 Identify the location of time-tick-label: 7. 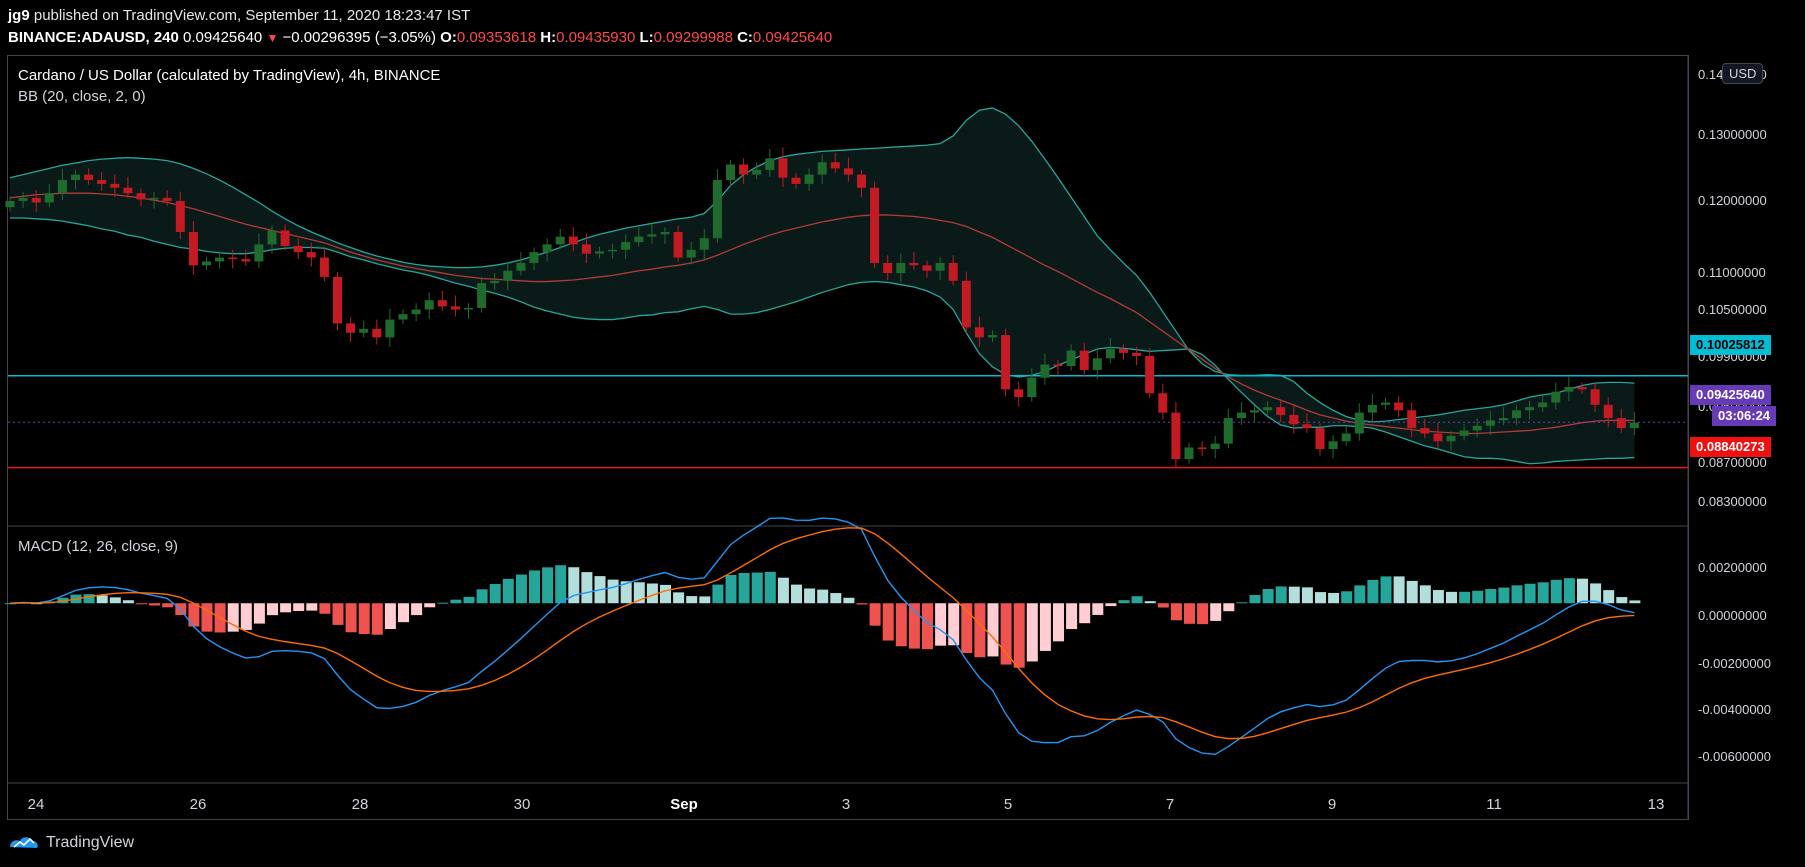
(1170, 804).